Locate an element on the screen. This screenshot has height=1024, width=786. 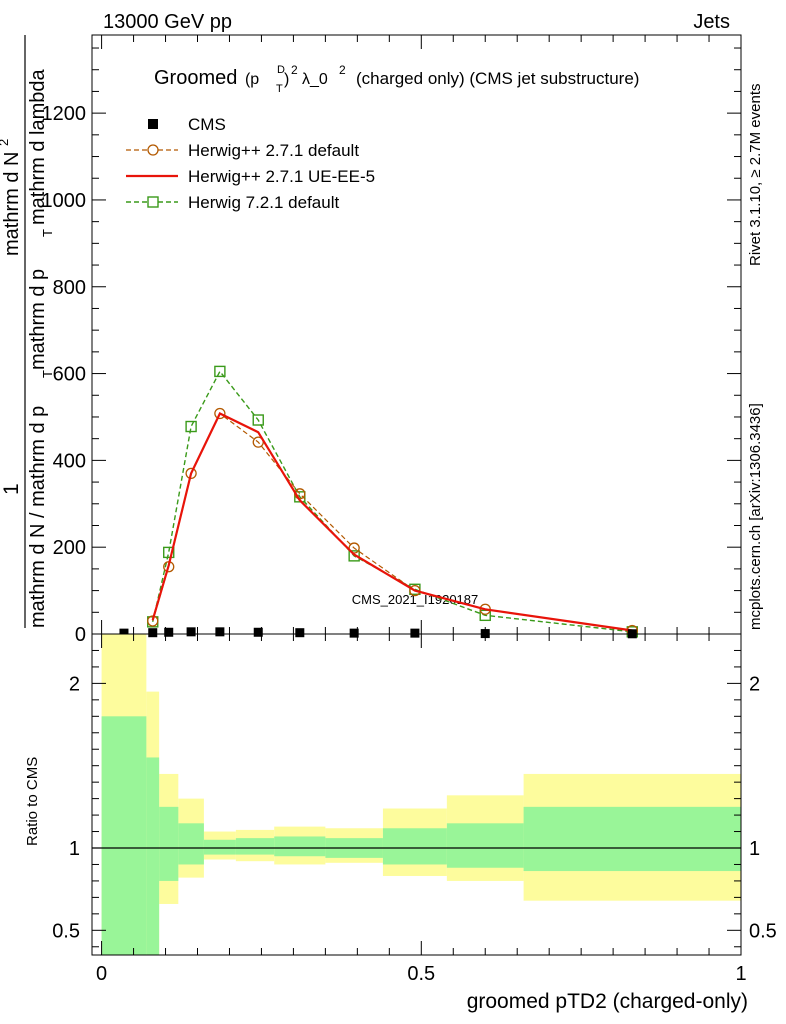
rivet-label: Rivet 3.1.10, ≥ 2.7M events is located at coordinates (755, 175).